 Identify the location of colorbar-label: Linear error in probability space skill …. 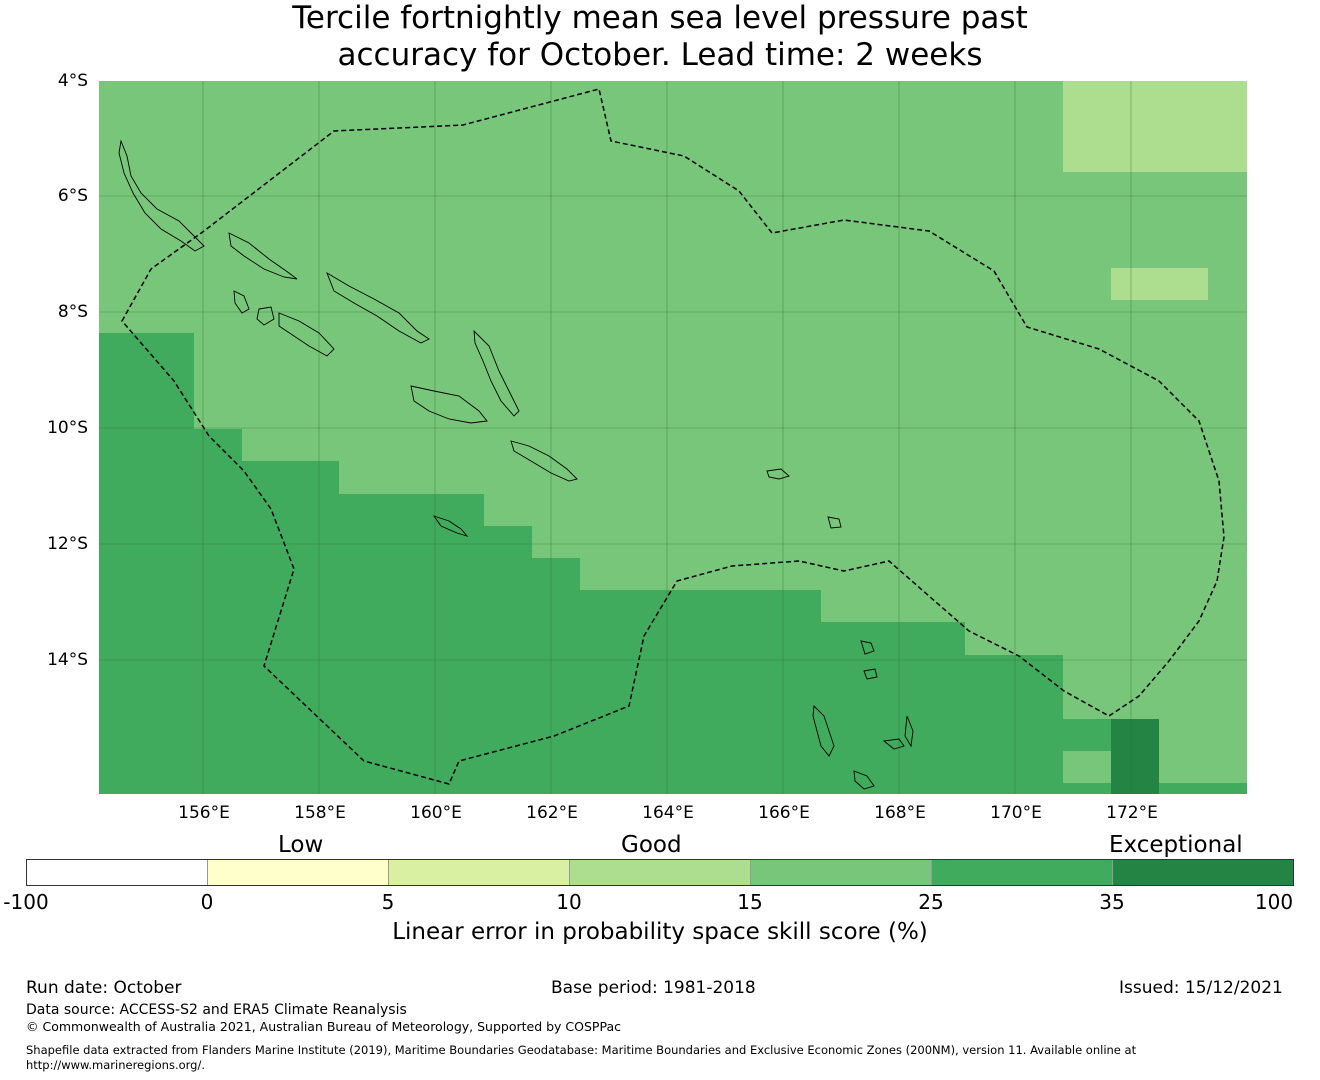
(660, 932).